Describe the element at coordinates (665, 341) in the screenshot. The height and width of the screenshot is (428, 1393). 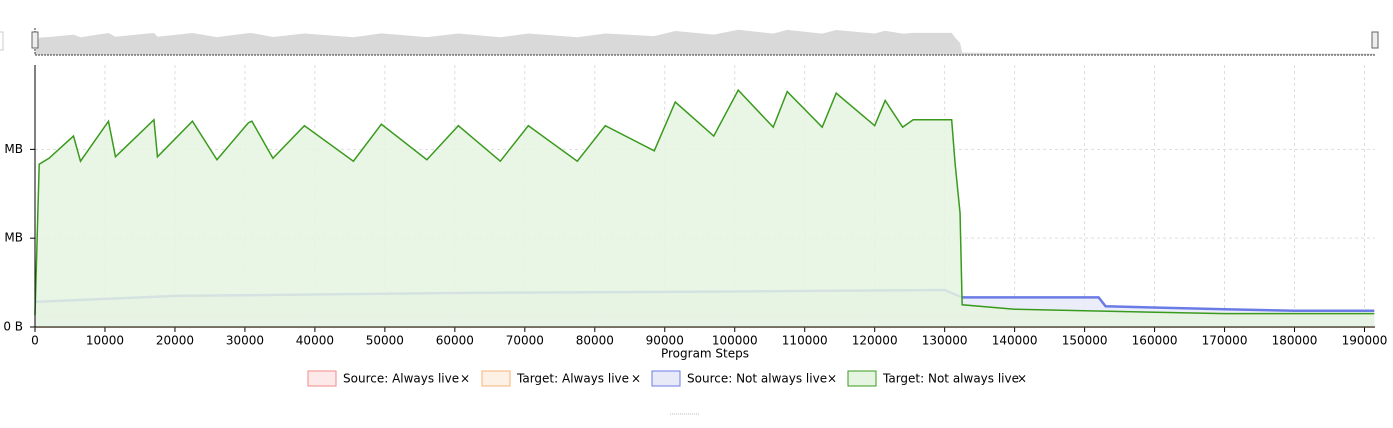
I see `x-tick-label: 90000` at that location.